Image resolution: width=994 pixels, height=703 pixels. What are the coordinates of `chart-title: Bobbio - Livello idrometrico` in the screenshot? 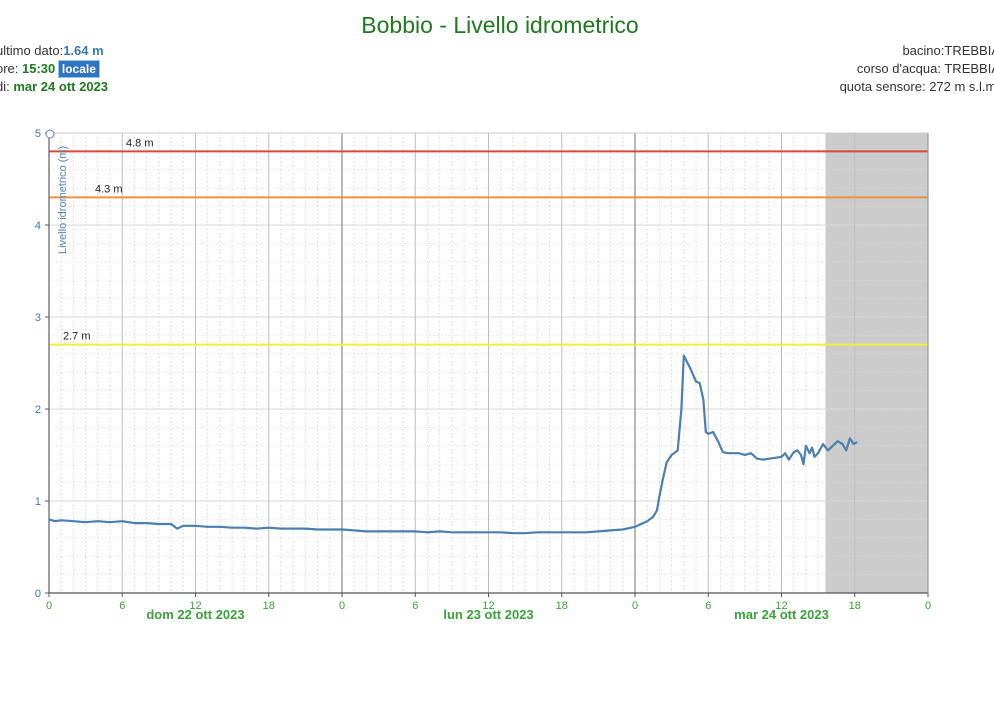 It's located at (500, 25).